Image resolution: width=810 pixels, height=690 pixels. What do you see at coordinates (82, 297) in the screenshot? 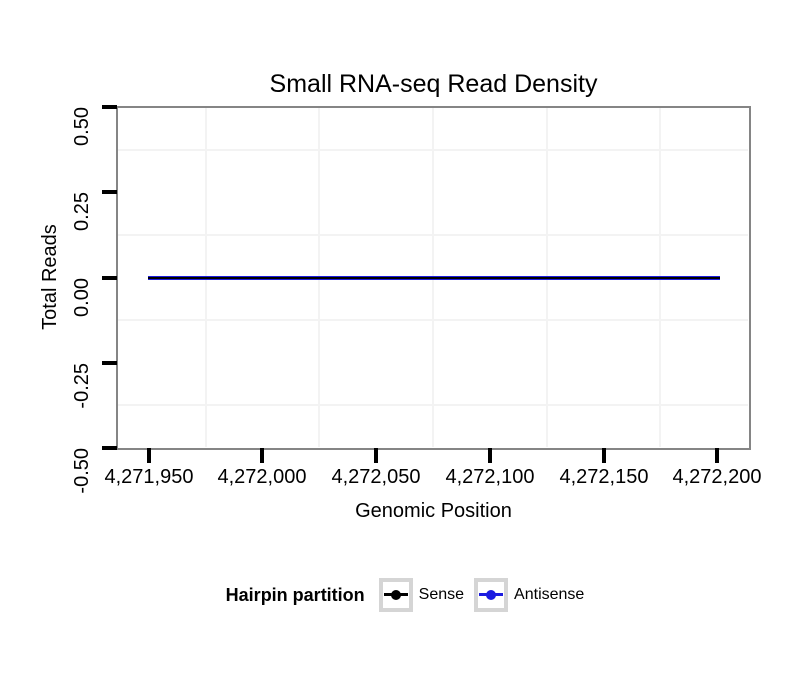
I see `y-tick-label: 0.00` at bounding box center [82, 297].